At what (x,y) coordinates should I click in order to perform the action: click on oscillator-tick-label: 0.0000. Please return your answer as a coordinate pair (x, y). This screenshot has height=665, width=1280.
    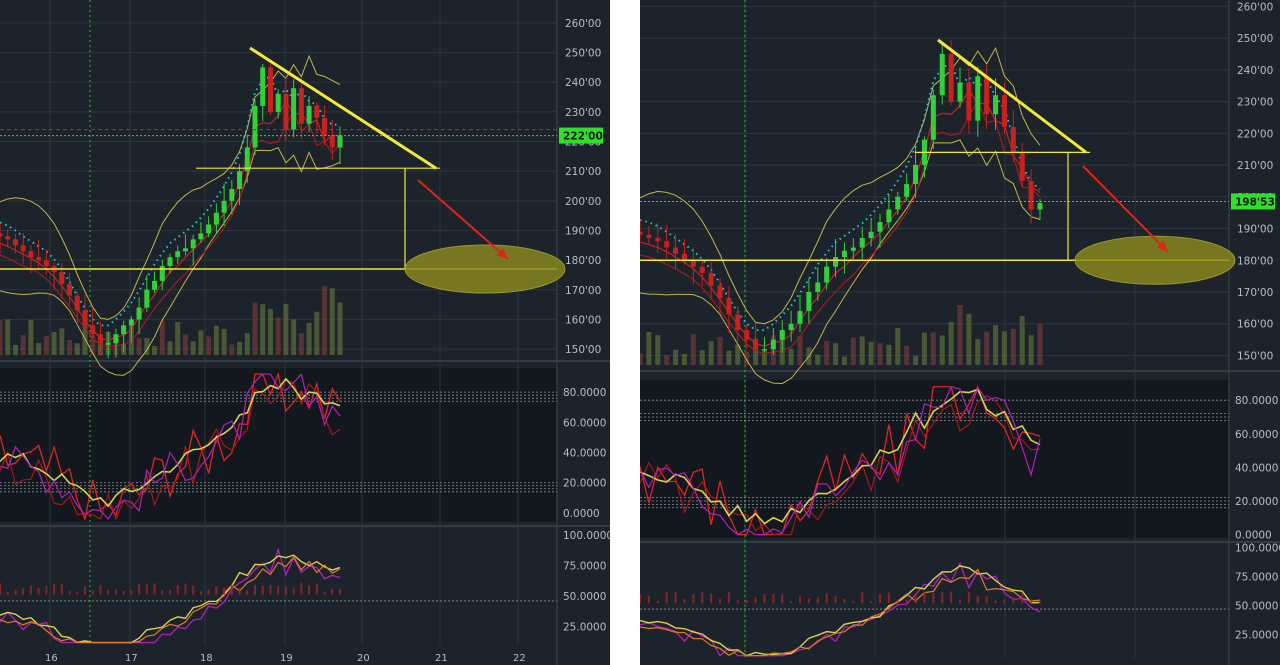
    Looking at the image, I should click on (1253, 536).